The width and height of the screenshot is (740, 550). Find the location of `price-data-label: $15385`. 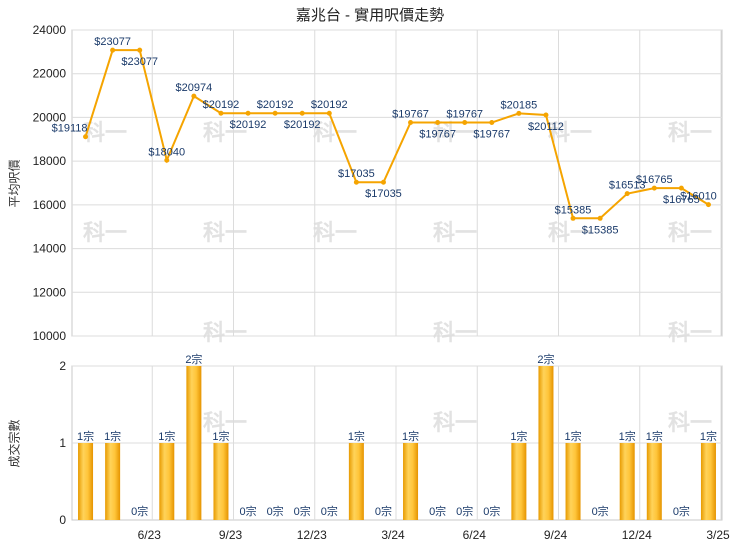

price-data-label: $15385 is located at coordinates (600, 230).